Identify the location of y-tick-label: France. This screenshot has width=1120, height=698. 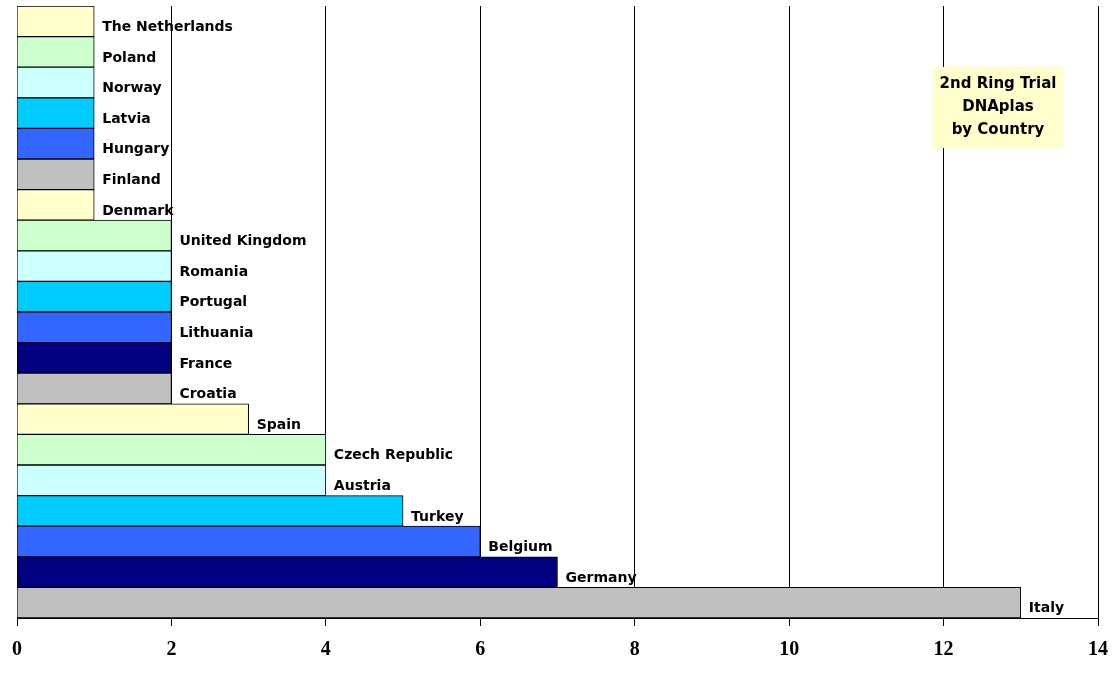
(206, 362).